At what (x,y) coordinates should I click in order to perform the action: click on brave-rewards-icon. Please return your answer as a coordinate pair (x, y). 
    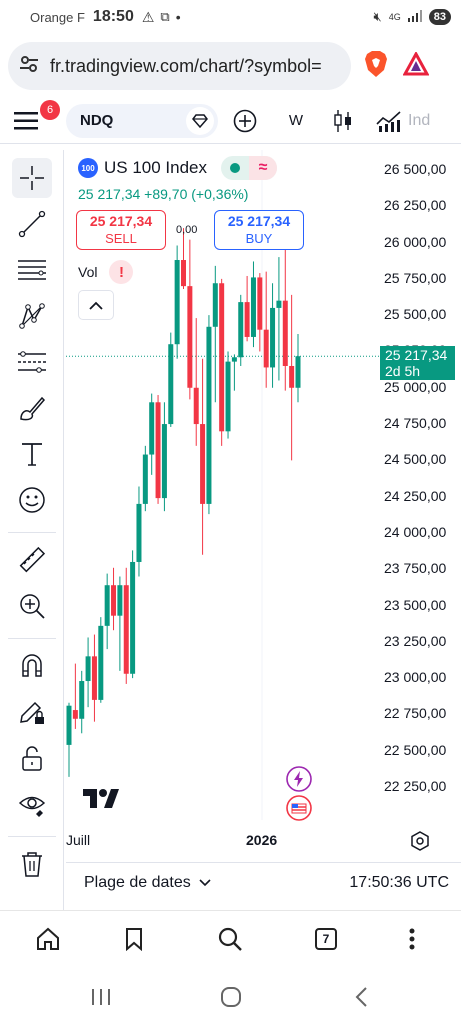
    Looking at the image, I should click on (416, 65).